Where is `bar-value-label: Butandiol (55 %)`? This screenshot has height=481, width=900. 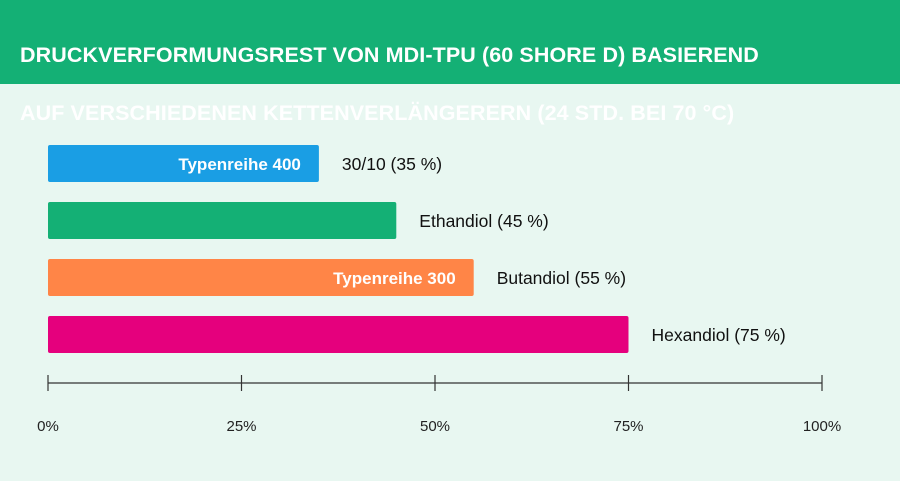 bar-value-label: Butandiol (55 %) is located at coordinates (561, 278).